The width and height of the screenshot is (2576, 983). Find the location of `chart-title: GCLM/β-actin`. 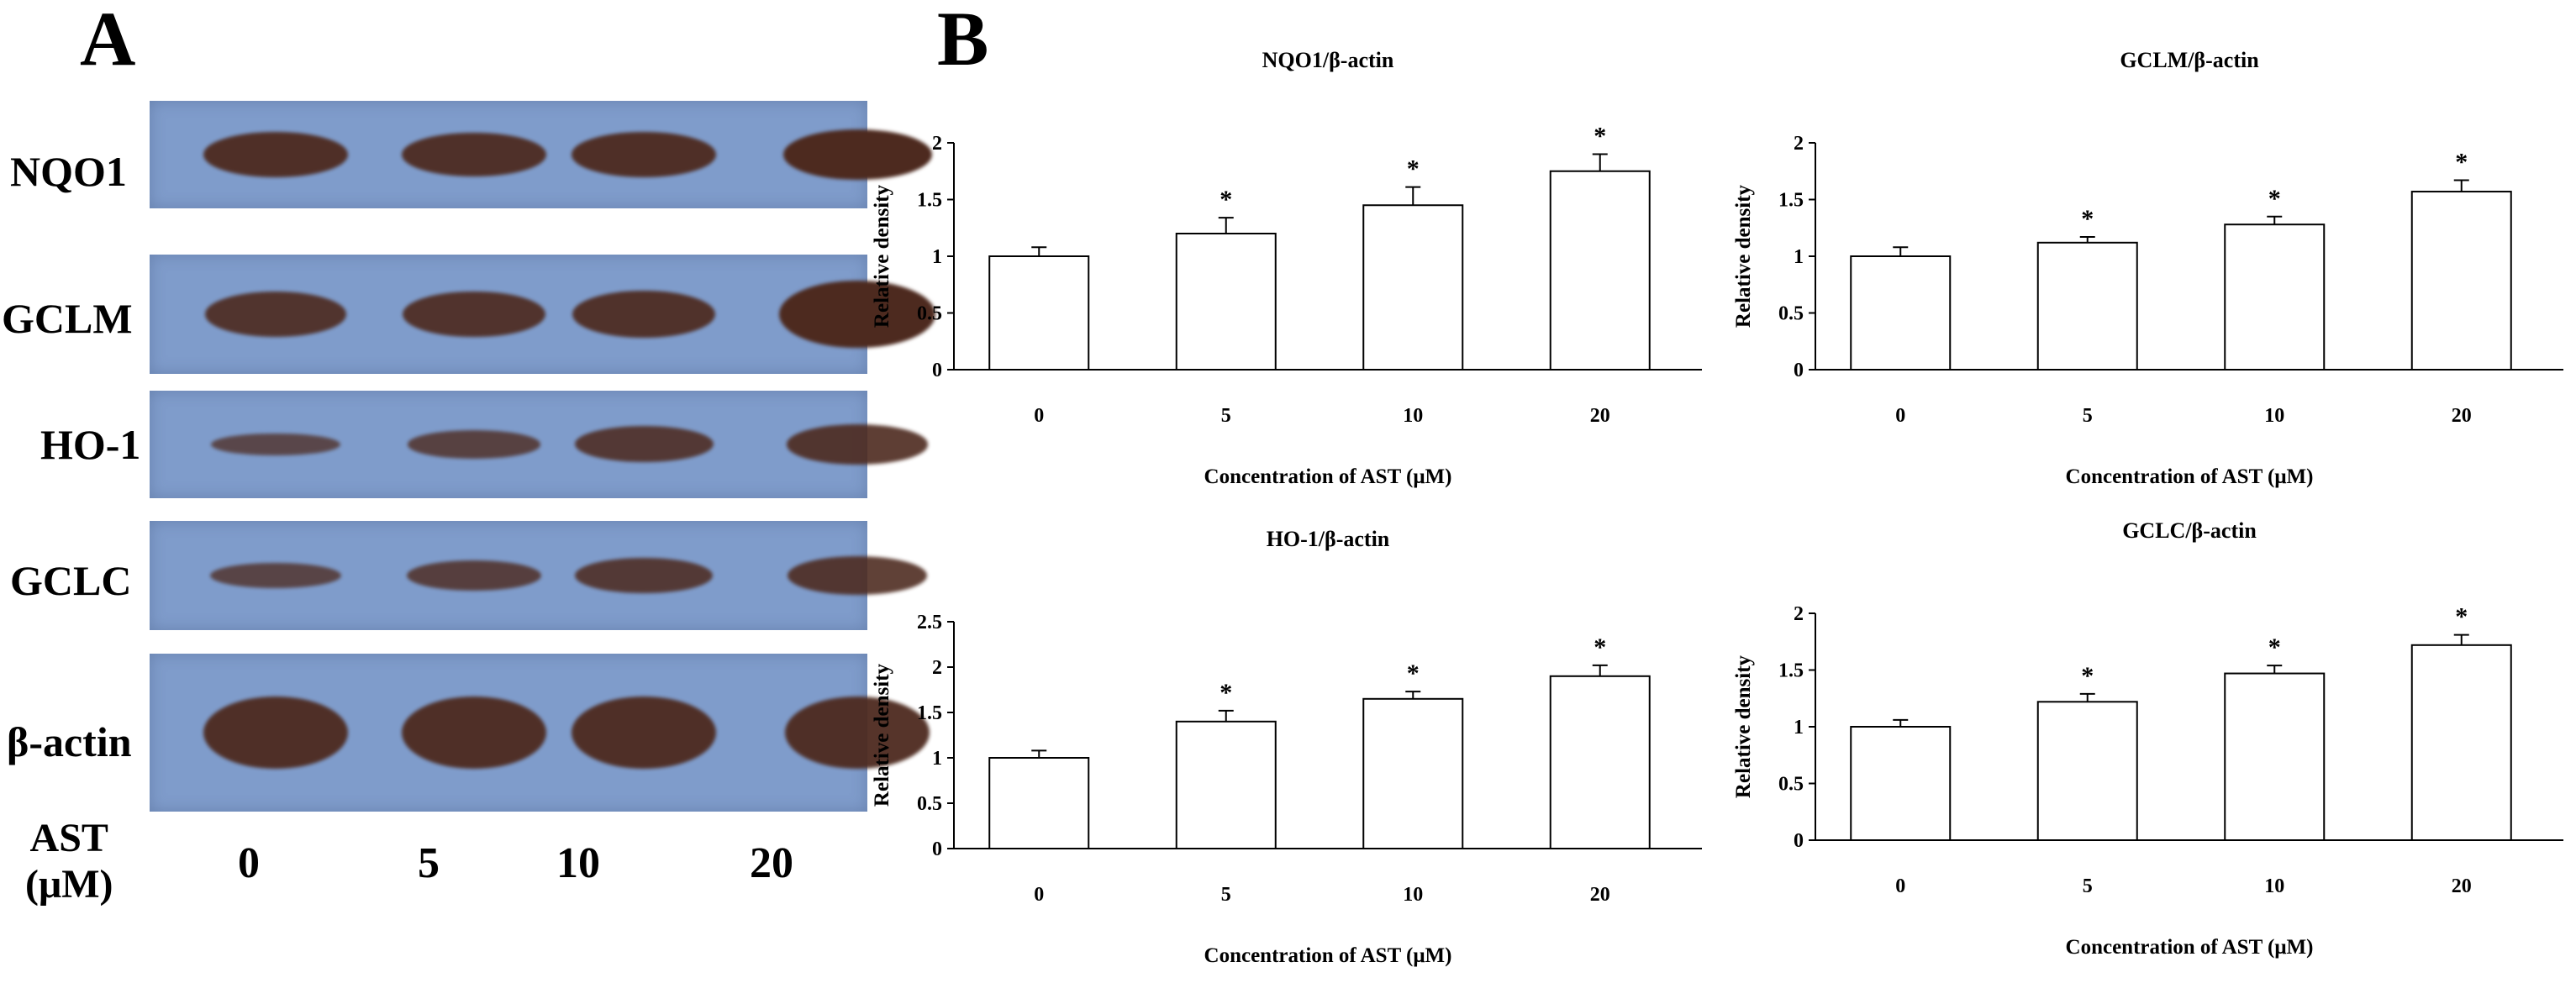

chart-title: GCLM/β-actin is located at coordinates (2189, 60).